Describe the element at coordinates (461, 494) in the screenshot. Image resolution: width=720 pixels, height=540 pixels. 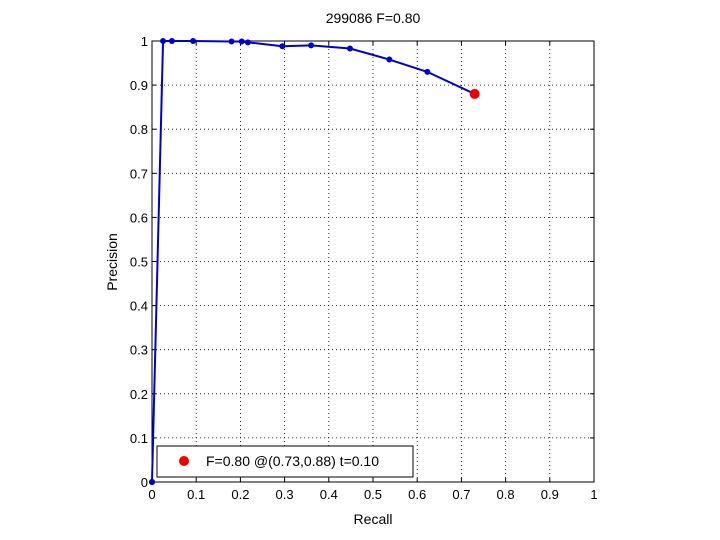
I see `x-tick-label: 0.7` at that location.